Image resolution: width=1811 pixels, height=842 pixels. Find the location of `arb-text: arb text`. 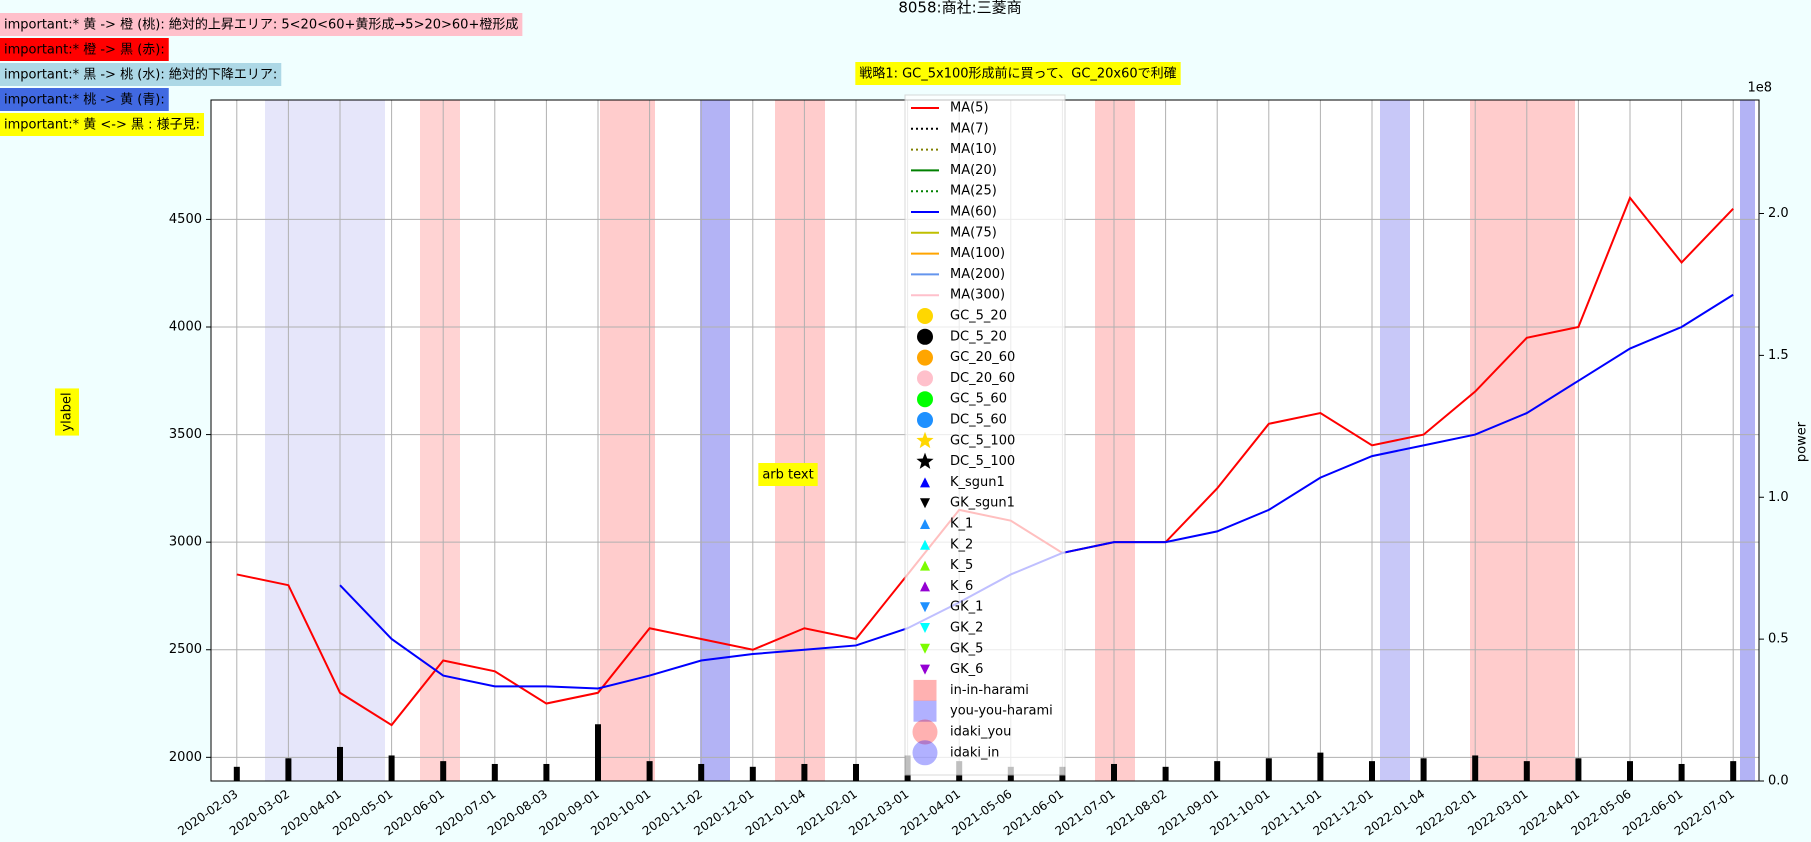

arb-text: arb text is located at coordinates (788, 474).